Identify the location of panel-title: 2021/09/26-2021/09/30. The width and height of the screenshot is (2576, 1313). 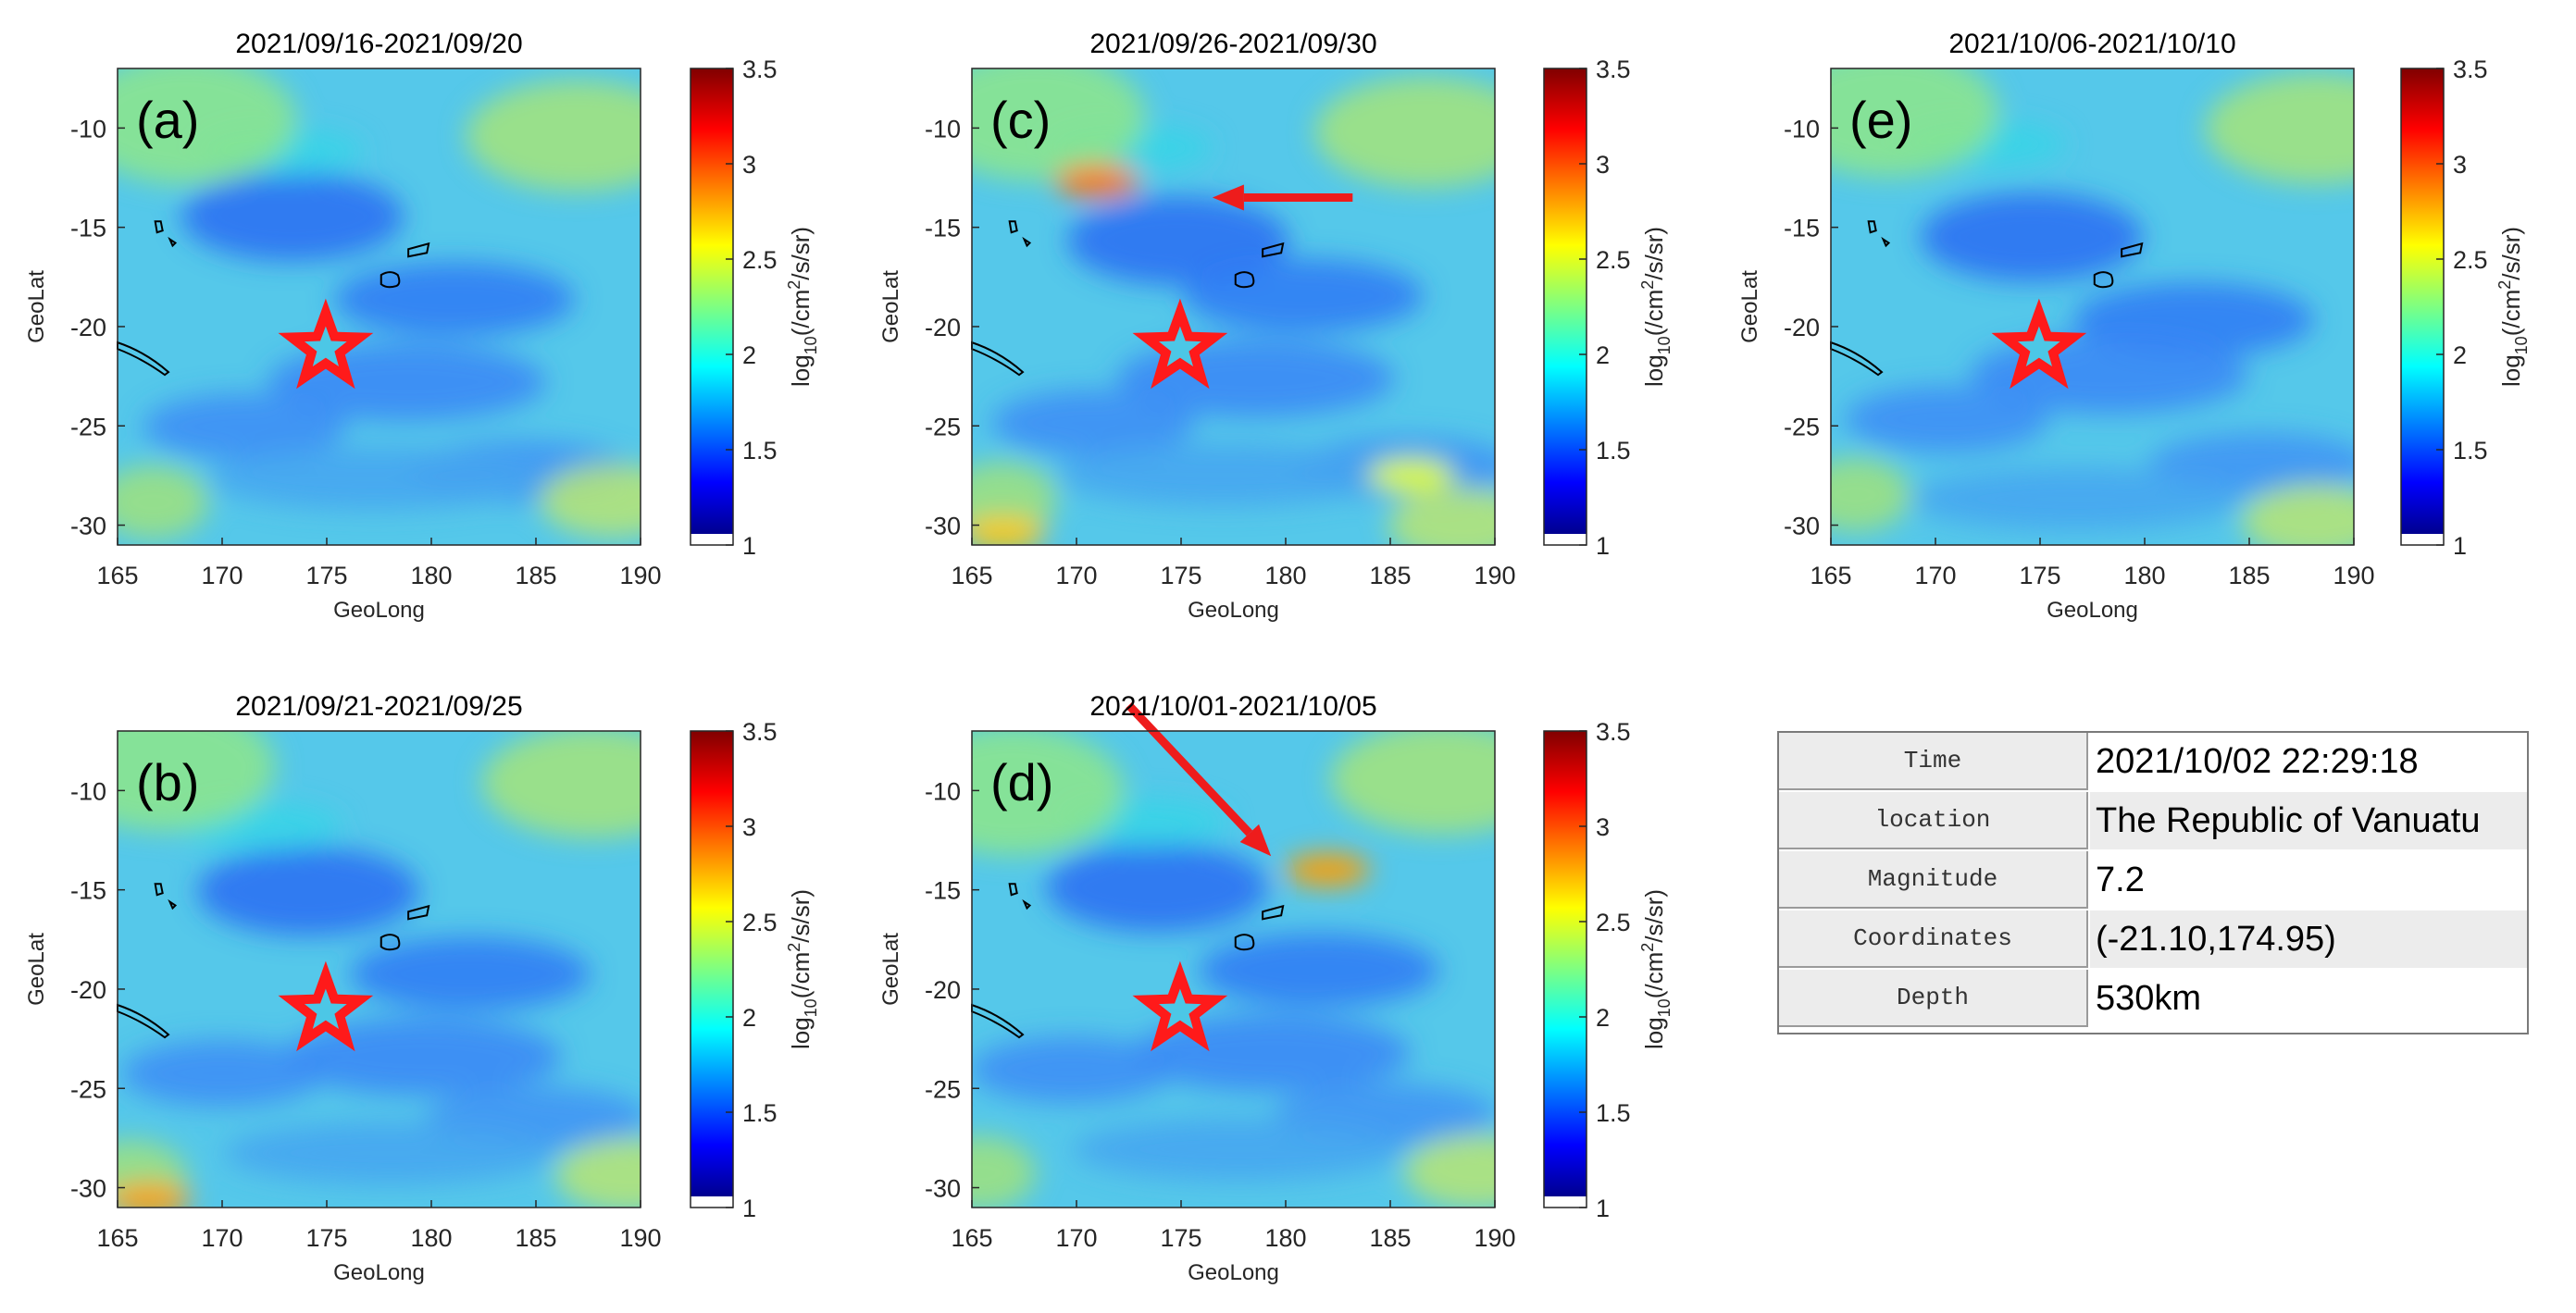
(1232, 44).